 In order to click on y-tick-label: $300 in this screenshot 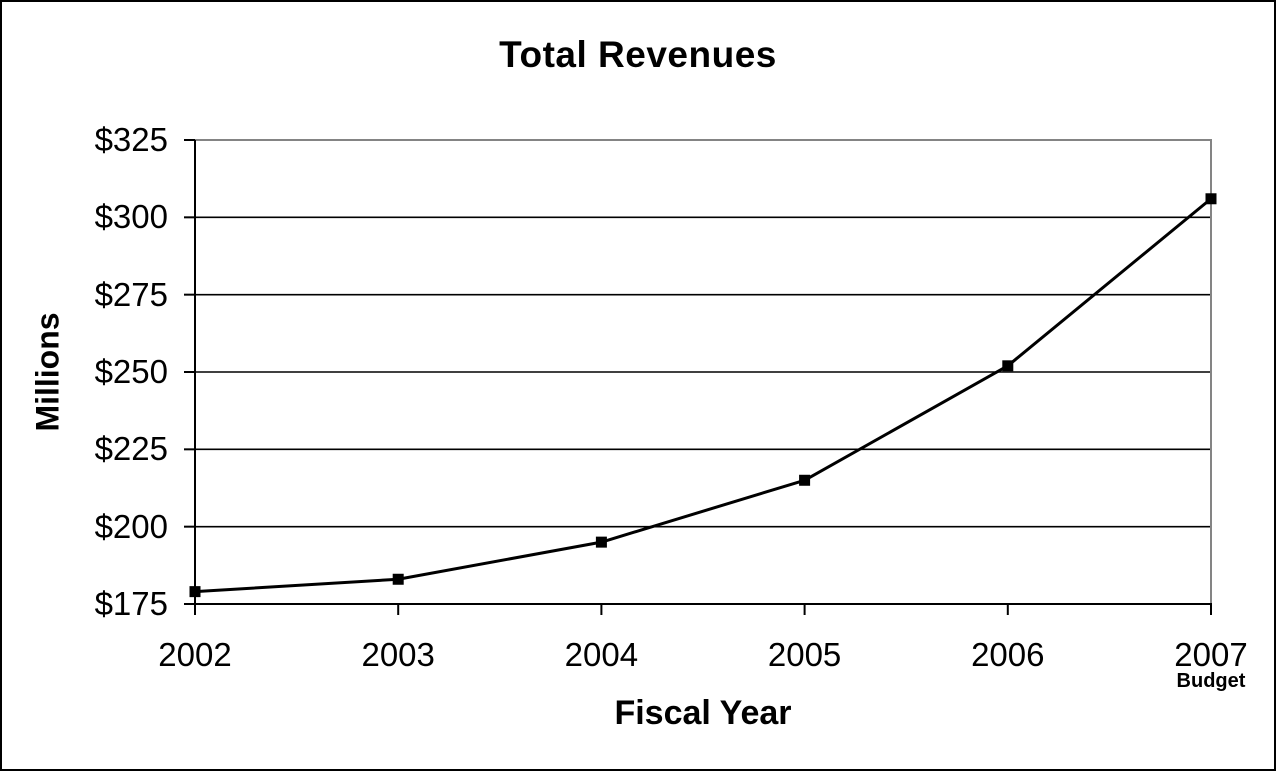, I will do `click(131, 217)`.